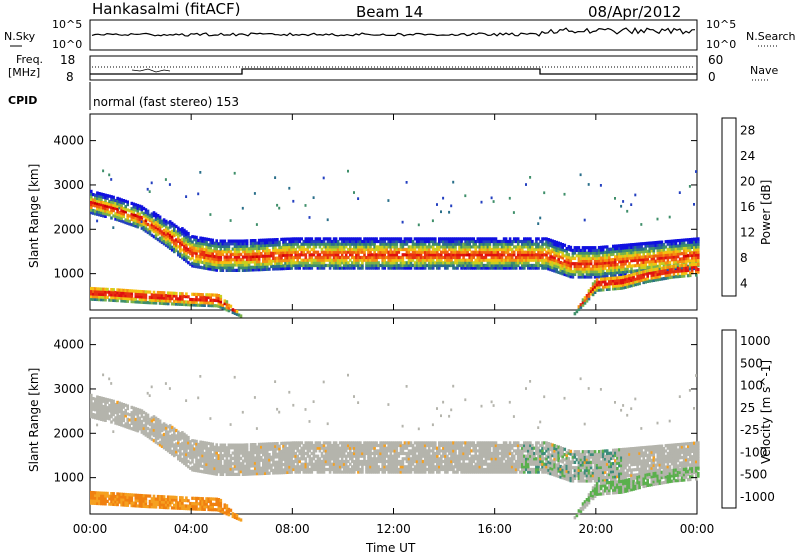 Image resolution: width=800 pixels, height=558 pixels. I want to click on noise-tick-hi-left: 10^5, so click(67, 24).